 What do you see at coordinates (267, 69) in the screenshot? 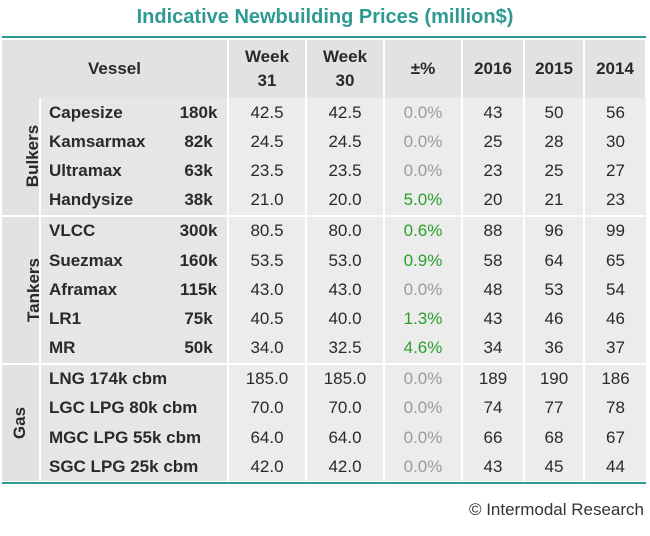
I see `header-week31: Week 31` at bounding box center [267, 69].